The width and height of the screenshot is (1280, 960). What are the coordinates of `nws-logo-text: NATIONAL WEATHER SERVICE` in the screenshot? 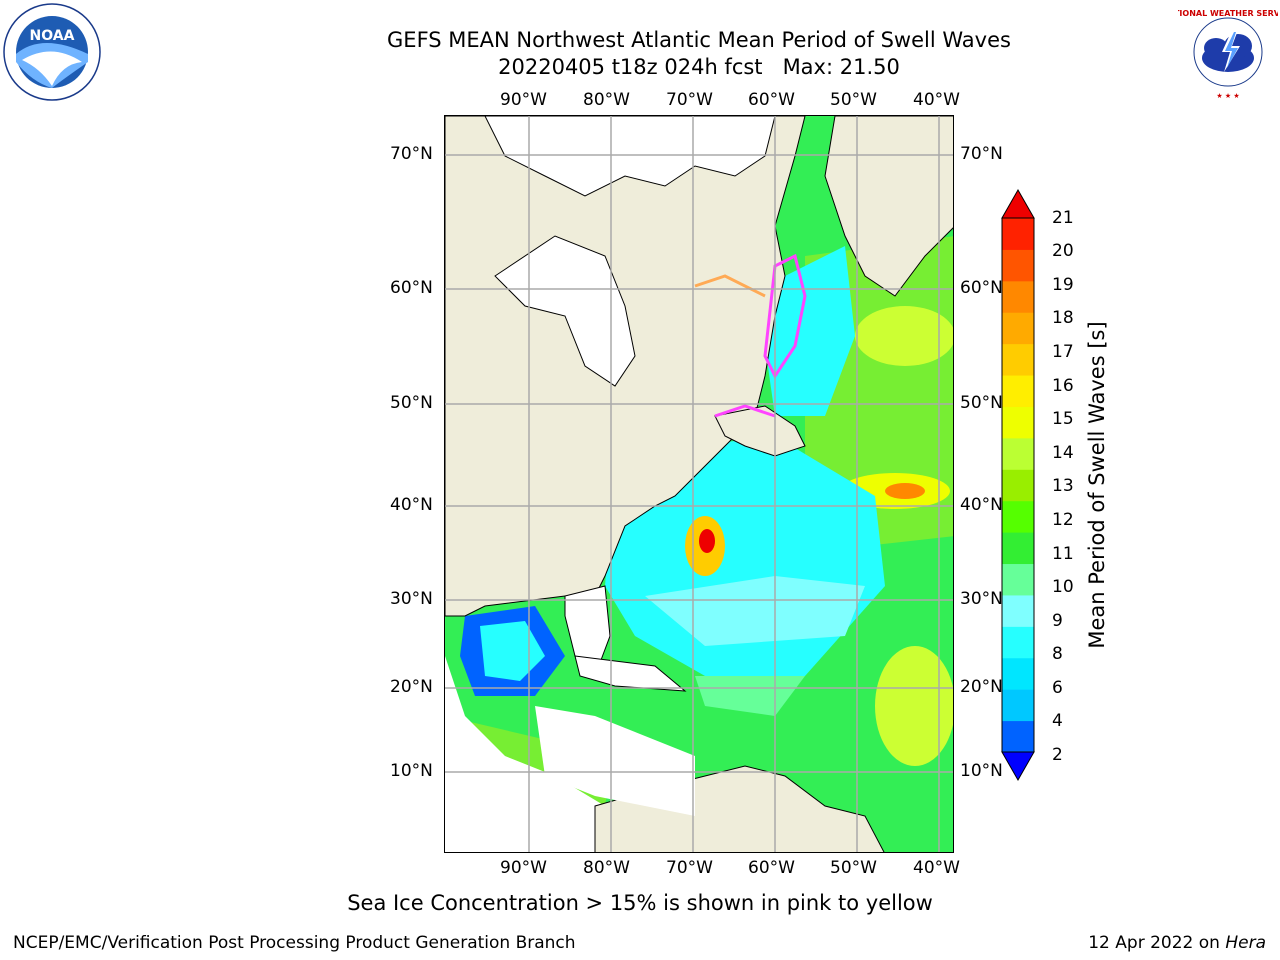 It's located at (1228, 13).